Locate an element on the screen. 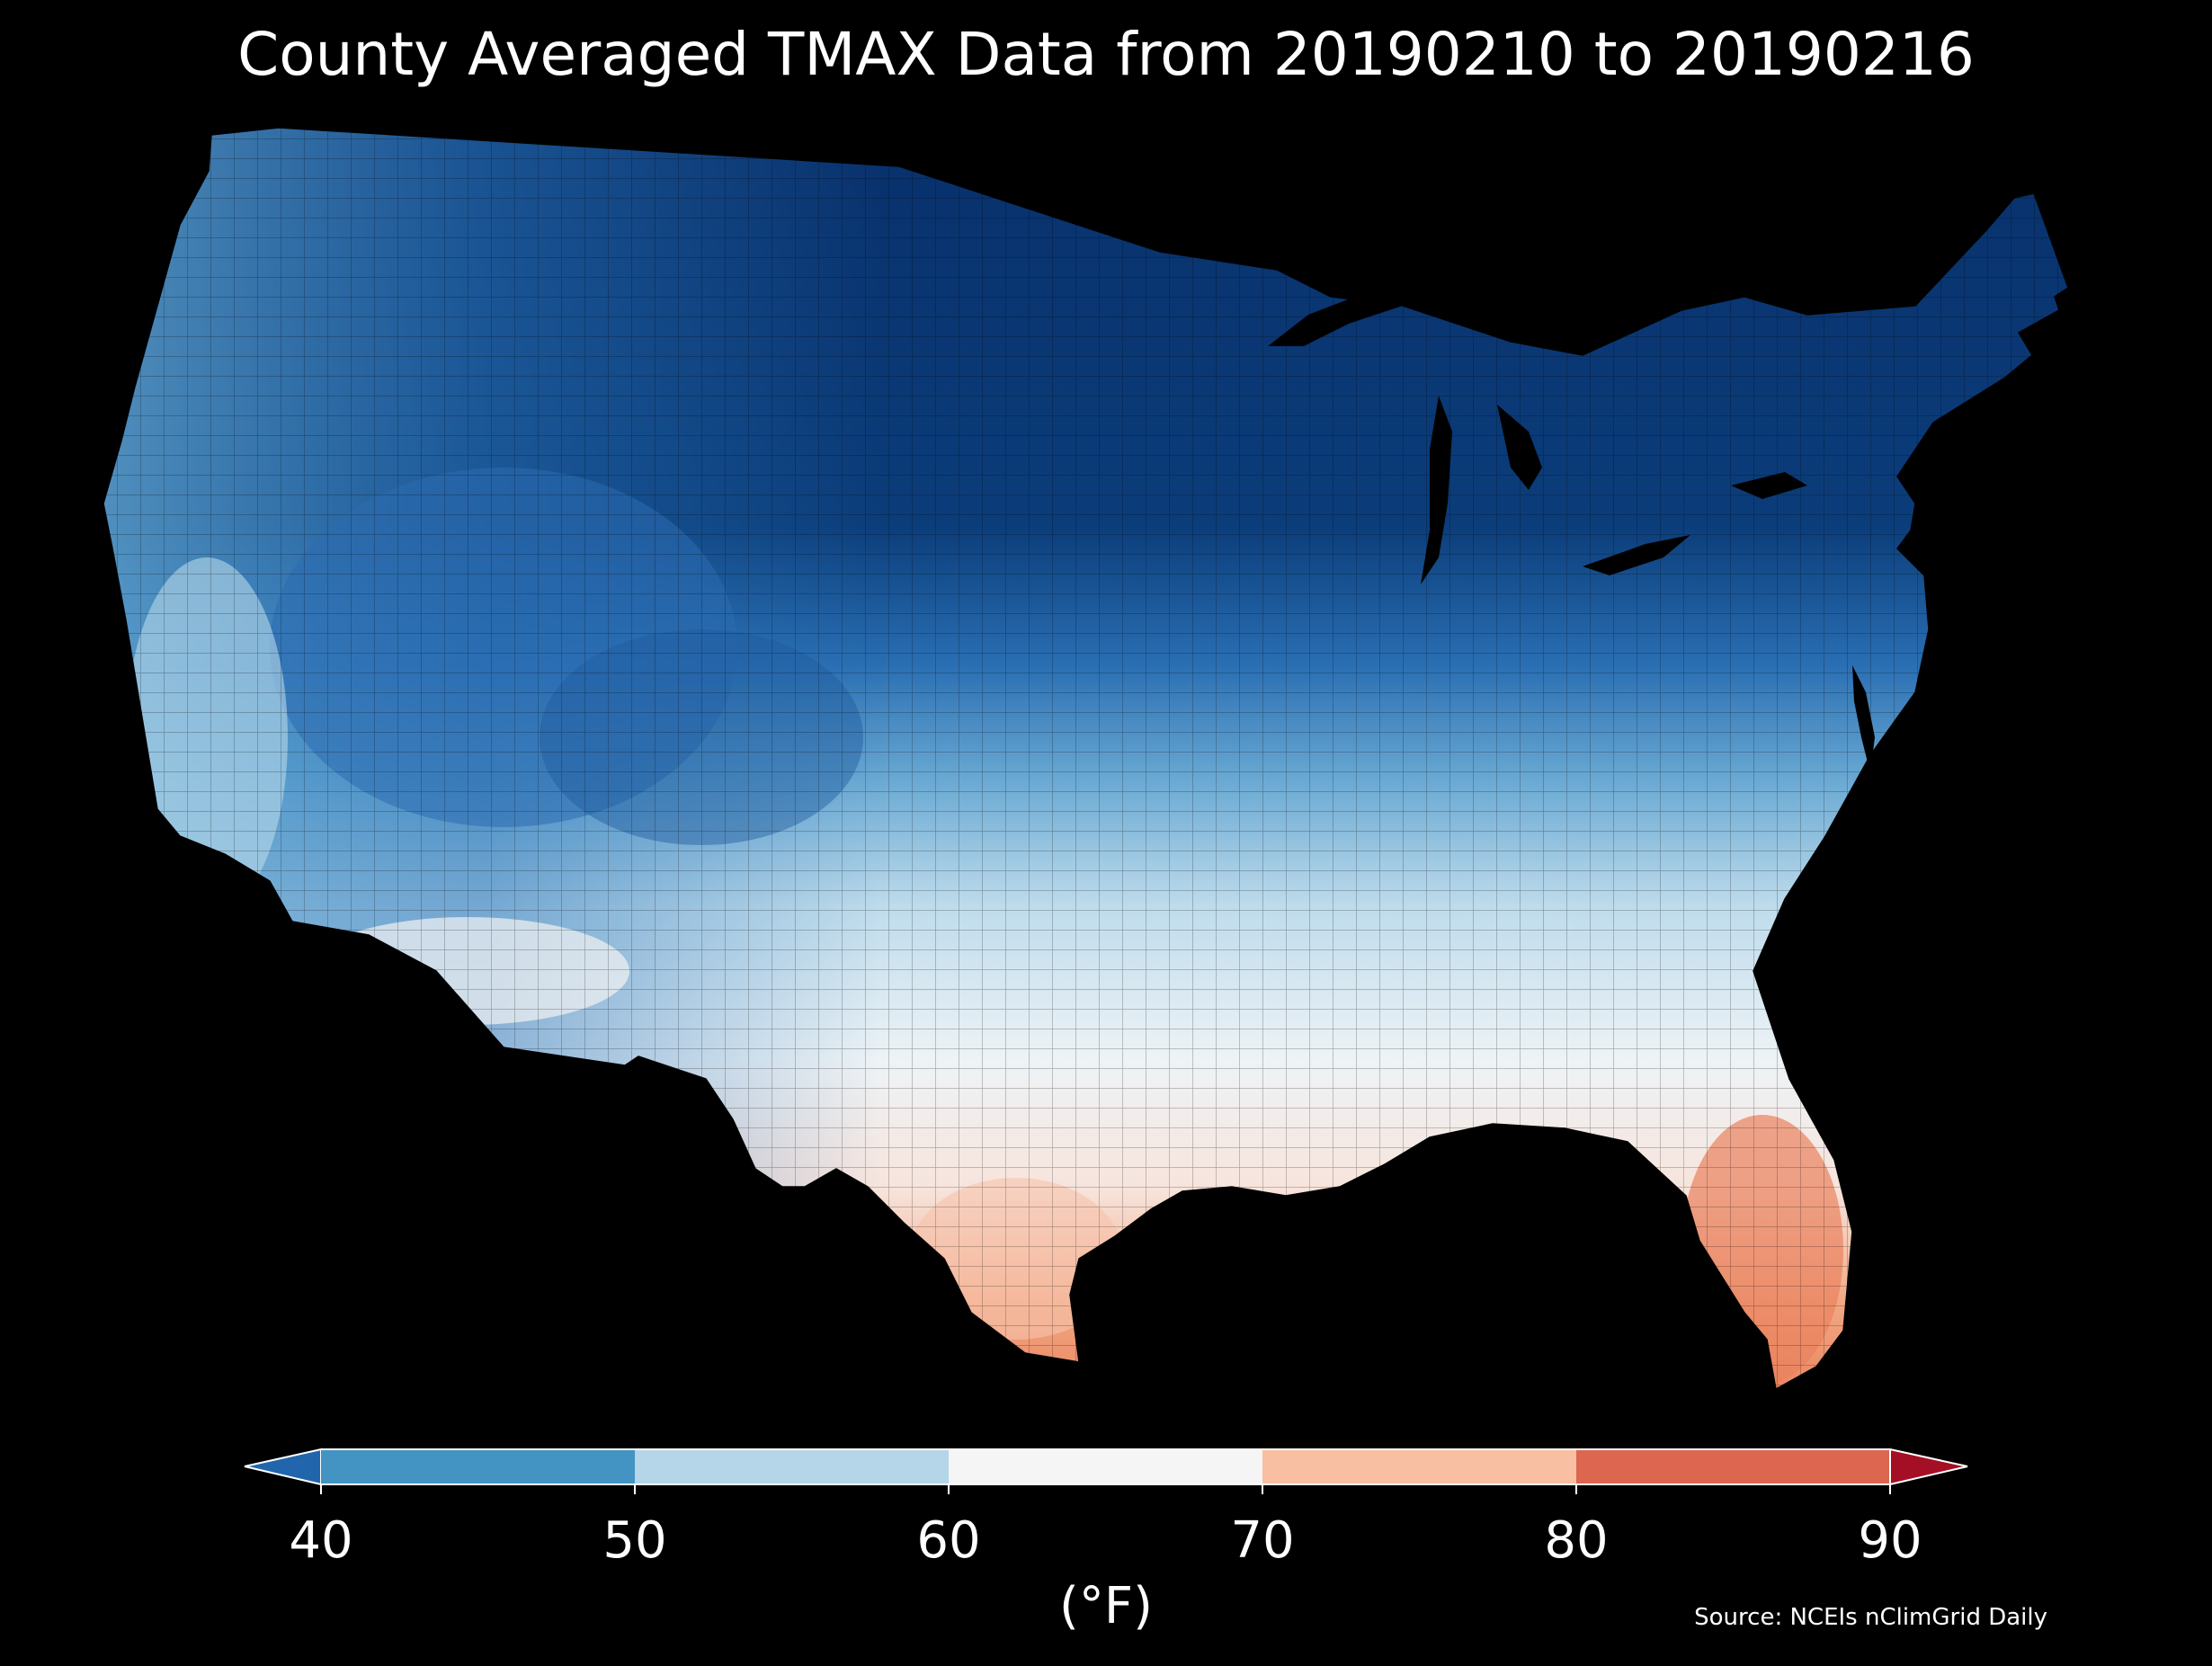 This screenshot has width=2212, height=1666. colorbar-tick-40: 40 is located at coordinates (321, 1540).